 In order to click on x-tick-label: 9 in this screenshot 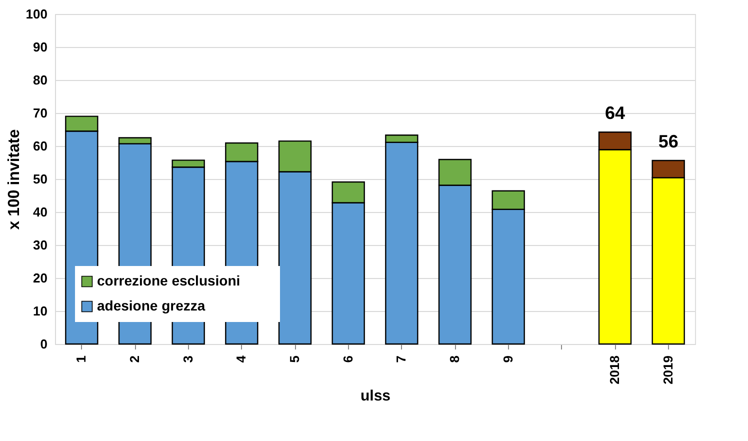, I will do `click(508, 359)`.